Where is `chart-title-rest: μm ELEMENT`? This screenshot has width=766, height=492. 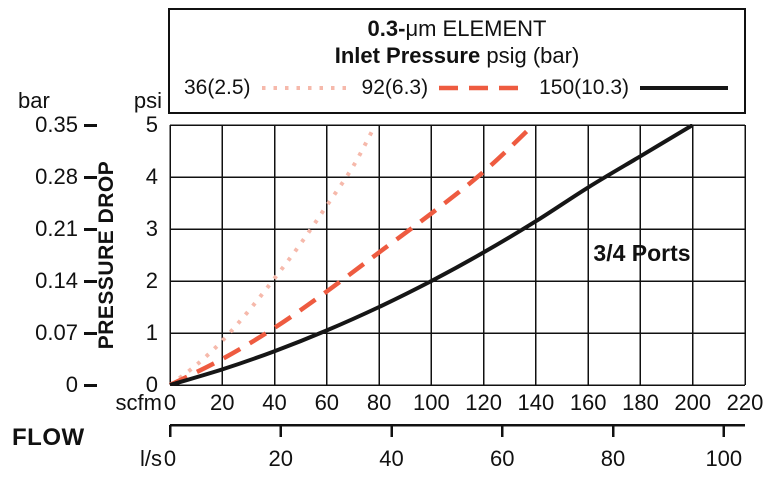
chart-title-rest: μm ELEMENT is located at coordinates (476, 28).